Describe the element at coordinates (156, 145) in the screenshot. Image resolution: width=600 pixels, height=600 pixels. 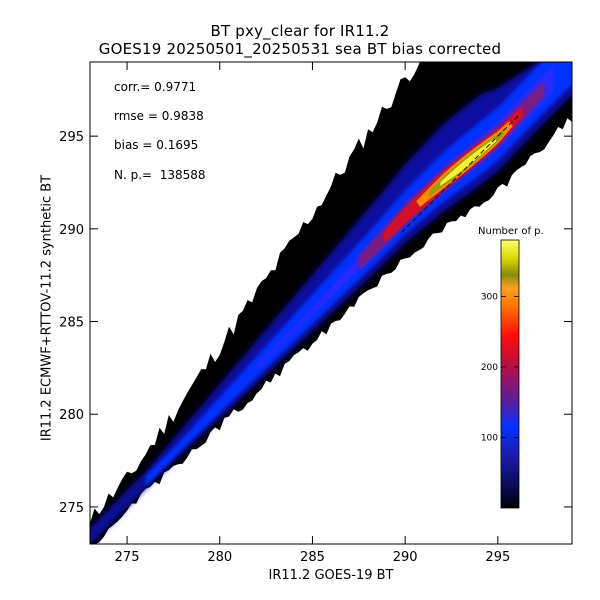
I see `stat-bias: bias = 0.1695` at that location.